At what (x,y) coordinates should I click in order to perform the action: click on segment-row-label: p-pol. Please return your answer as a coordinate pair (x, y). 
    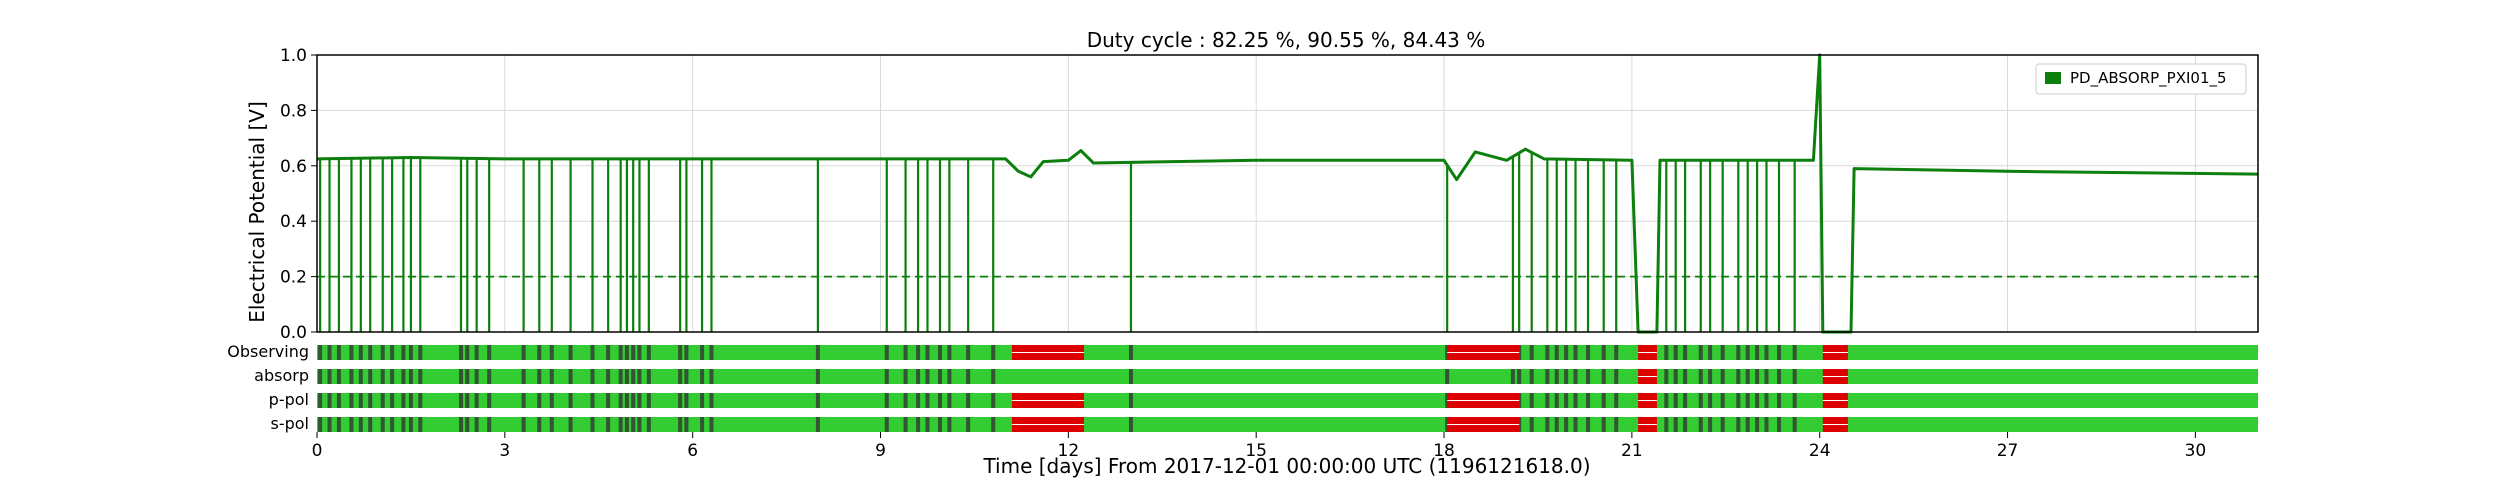
    Looking at the image, I should click on (289, 399).